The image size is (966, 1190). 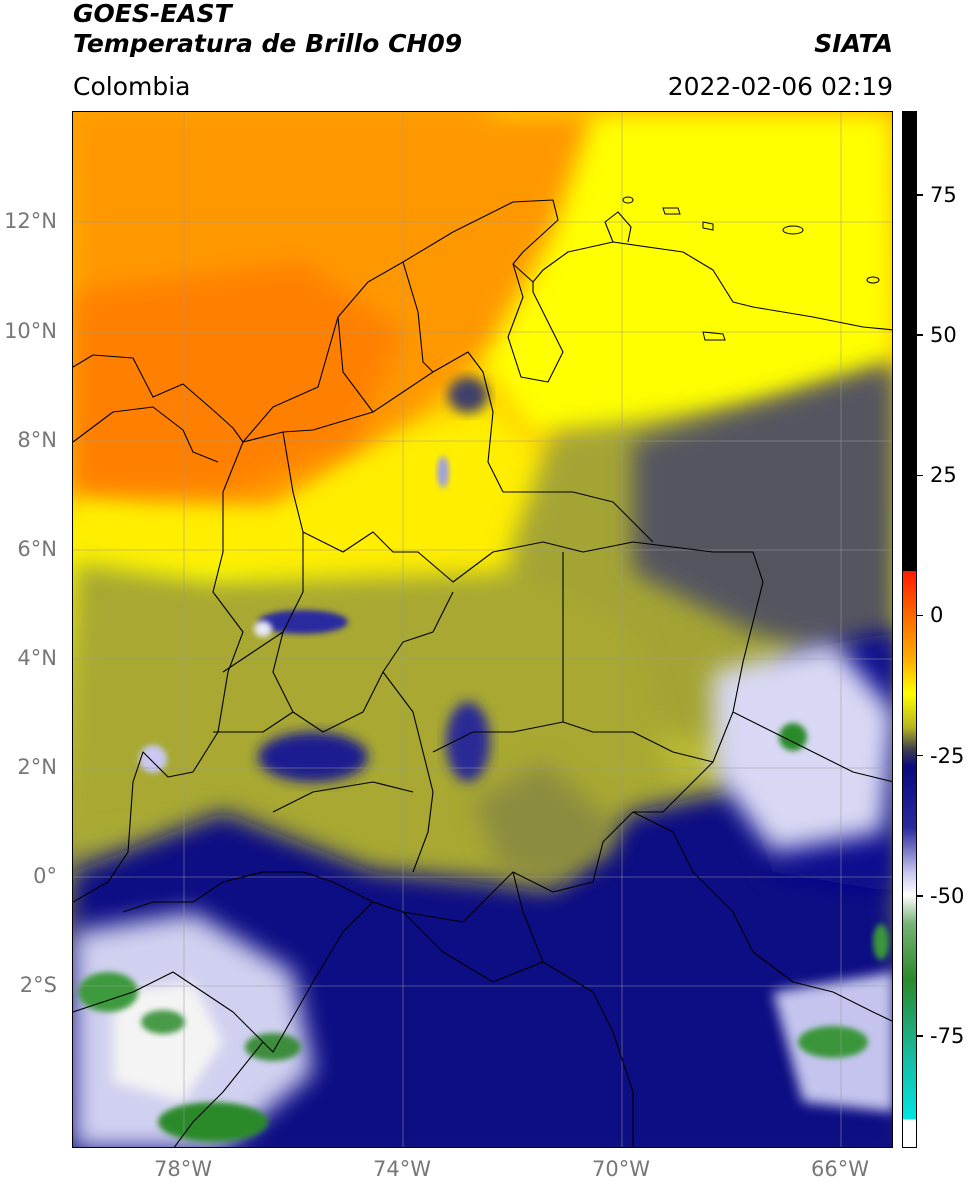 What do you see at coordinates (38, 985) in the screenshot?
I see `lat-label-2s: 2°S` at bounding box center [38, 985].